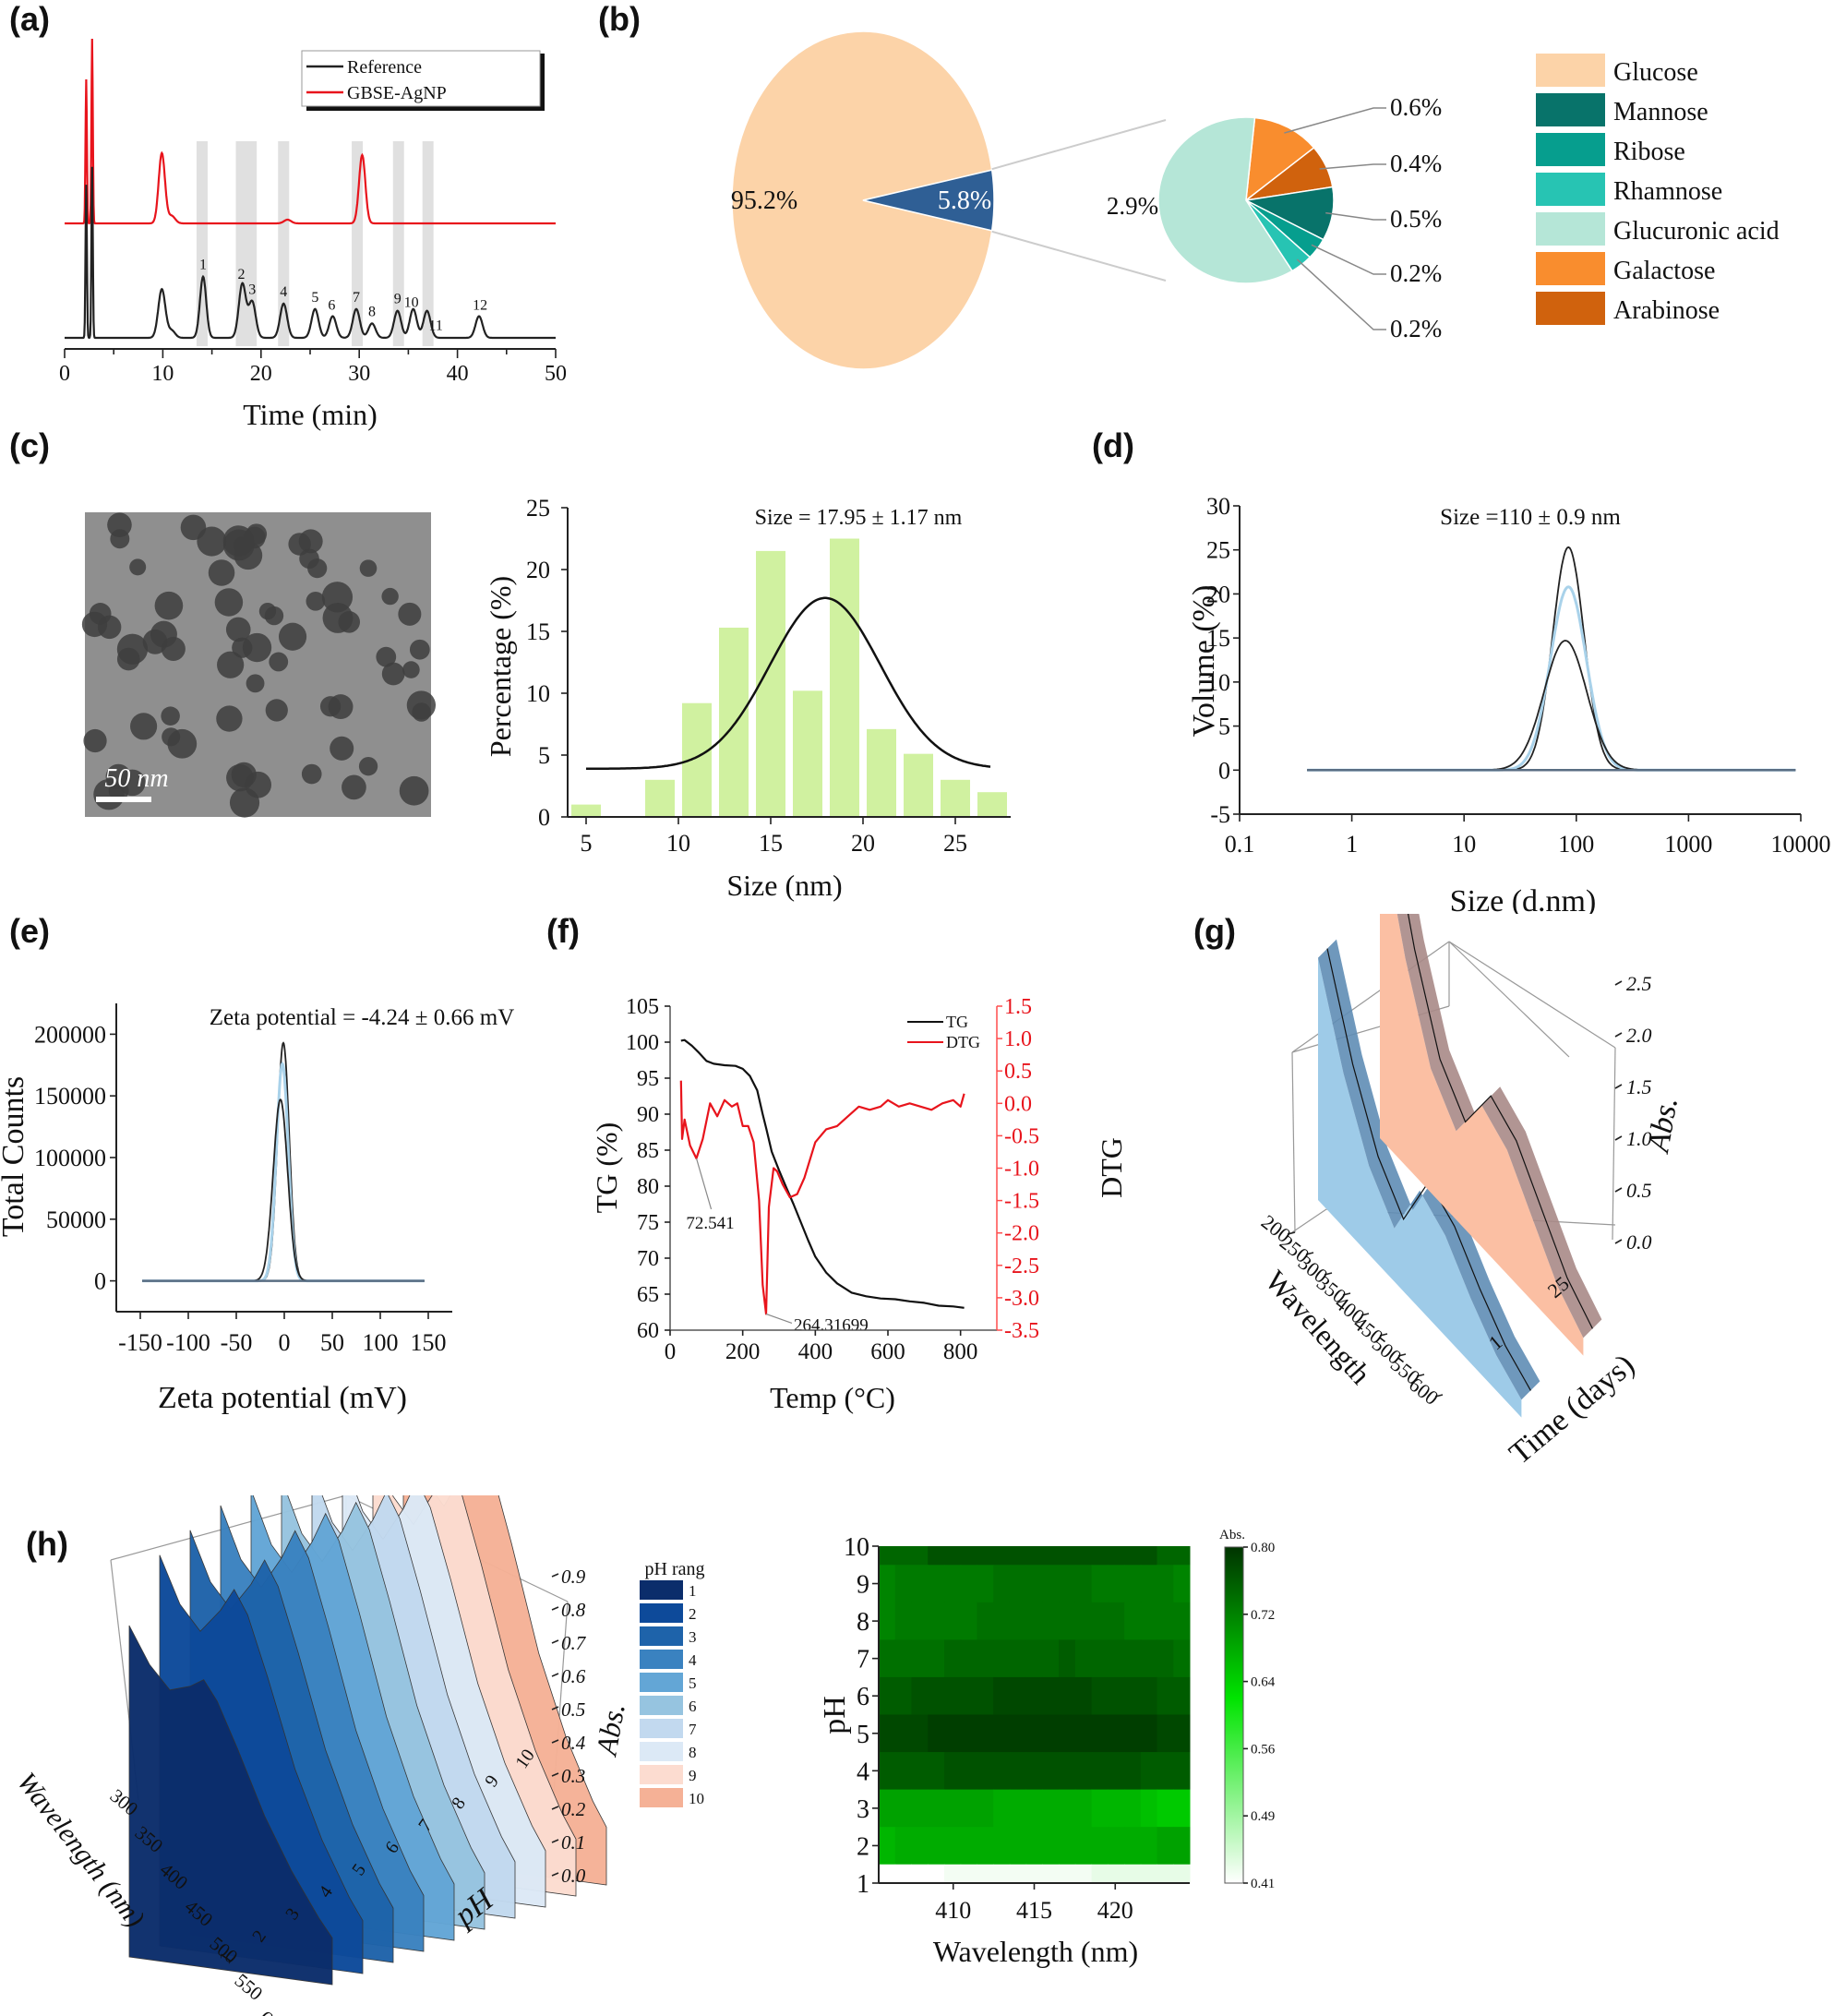 This screenshot has height=2016, width=1846. Describe the element at coordinates (863, 1622) in the screenshot. I see `y-tick-label: 8` at that location.